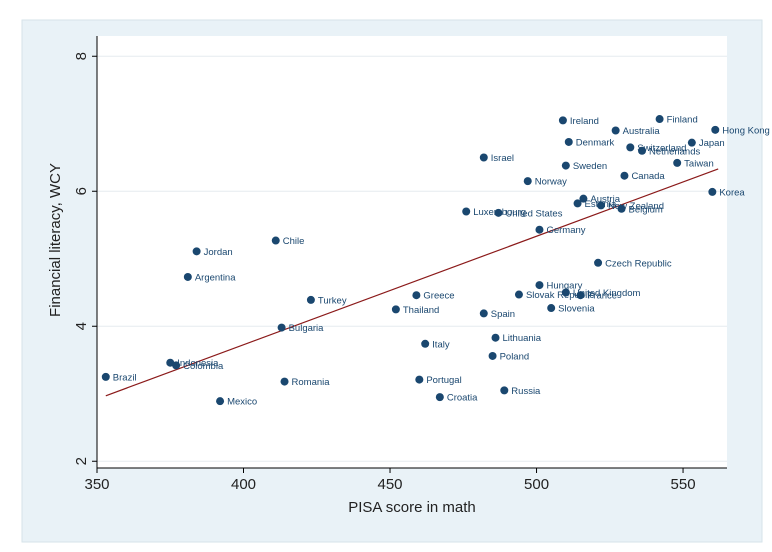  I want to click on x-tick-label: 450, so click(390, 484).